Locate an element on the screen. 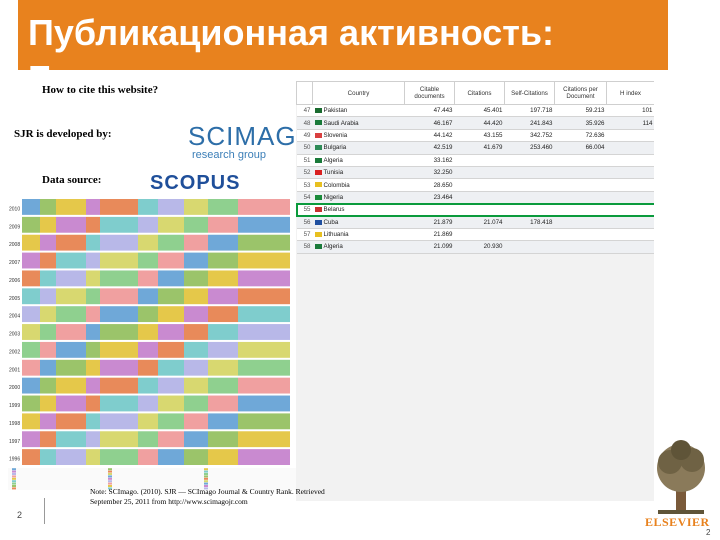  country-name: Nigeria is located at coordinates (333, 197).